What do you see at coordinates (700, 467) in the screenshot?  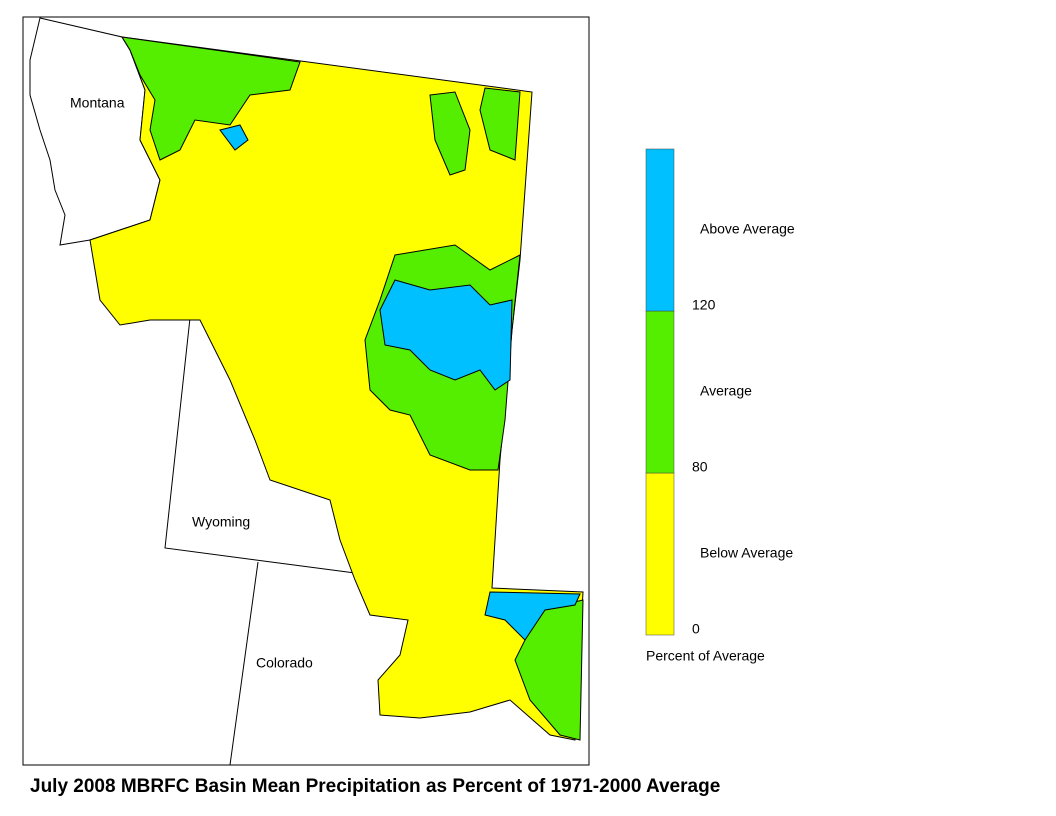 I see `legend-tick-label: 80` at bounding box center [700, 467].